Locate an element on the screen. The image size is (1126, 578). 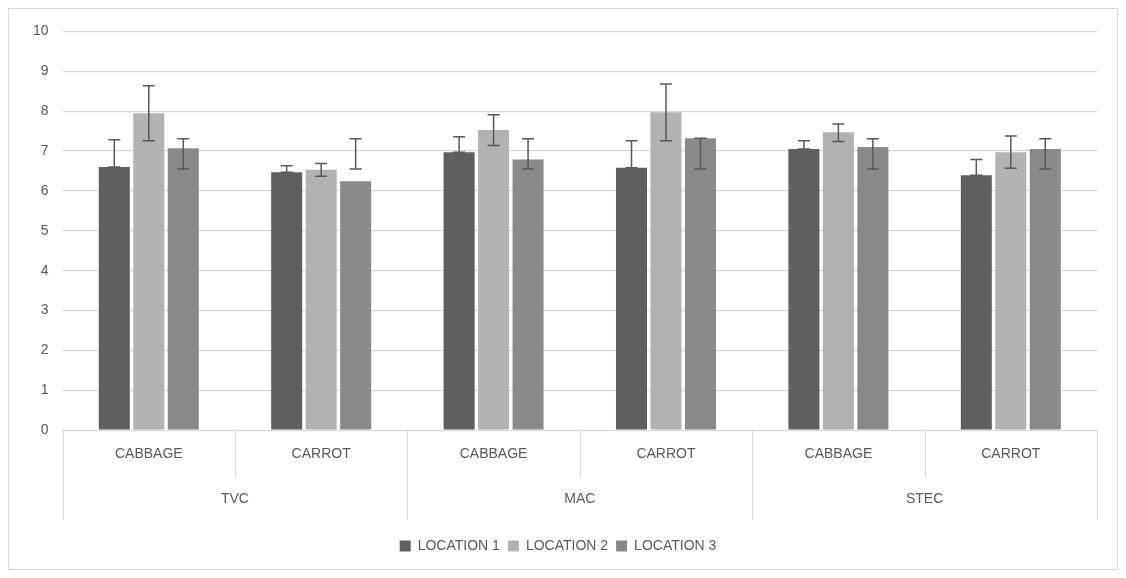
y-tick-label: 10 is located at coordinates (40, 30).